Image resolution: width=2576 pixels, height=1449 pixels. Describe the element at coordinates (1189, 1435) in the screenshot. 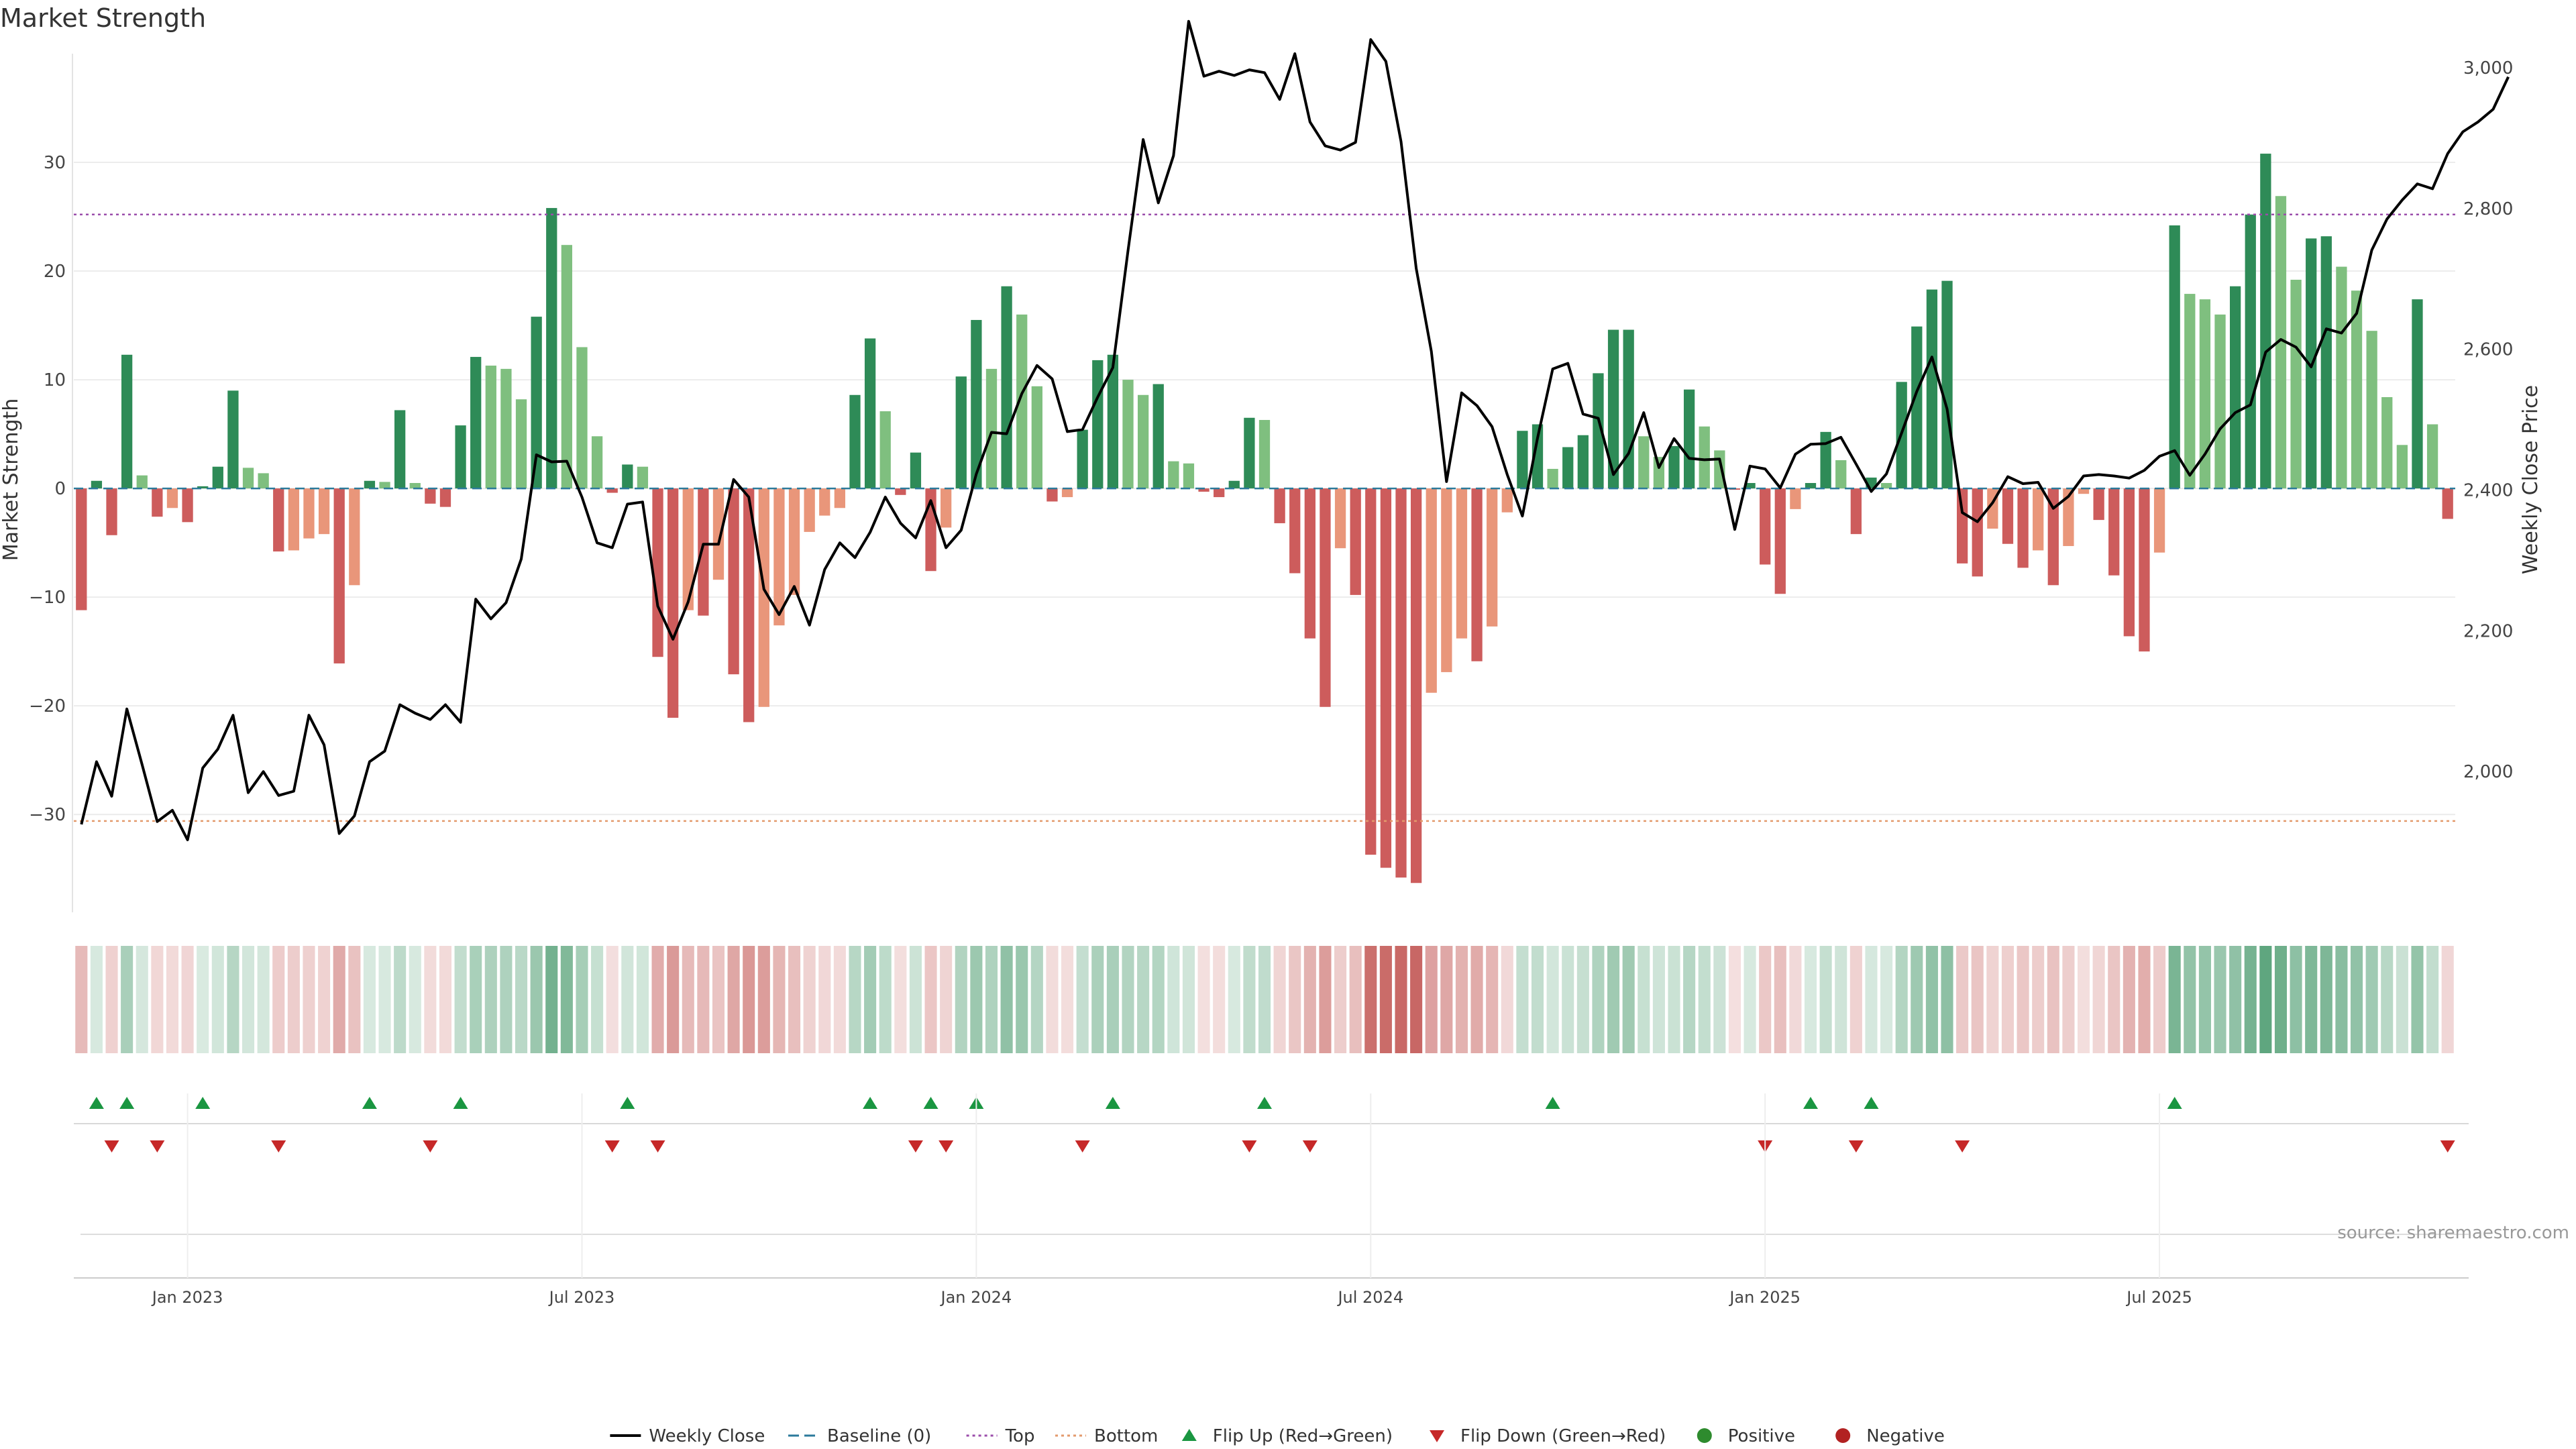

I see `legend-key-flip-up` at that location.